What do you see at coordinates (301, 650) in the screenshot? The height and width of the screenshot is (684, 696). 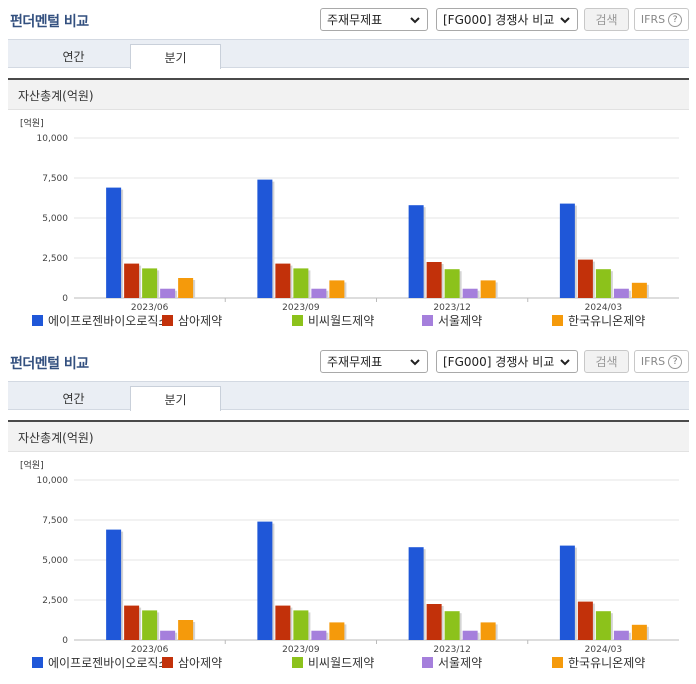 I see `x-tick-label: 2023/09` at bounding box center [301, 650].